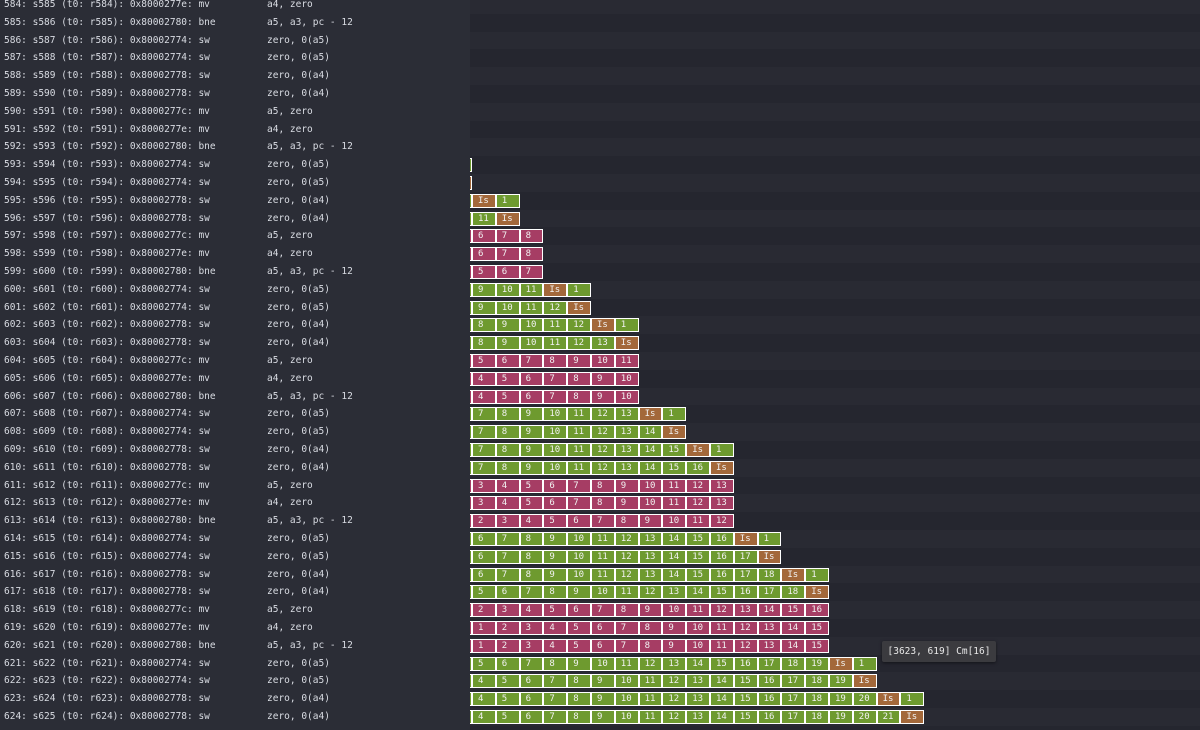 The width and height of the screenshot is (1200, 730). I want to click on timeline-row: FDcRnDs12345678910111213Is1, so click(835, 414).